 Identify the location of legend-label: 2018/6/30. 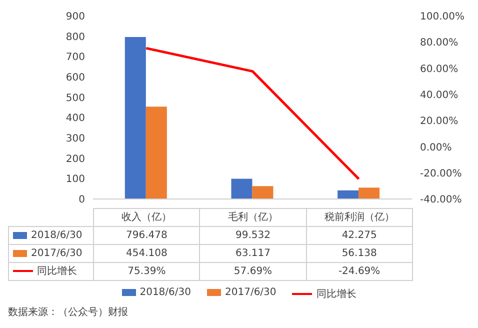
(51, 235).